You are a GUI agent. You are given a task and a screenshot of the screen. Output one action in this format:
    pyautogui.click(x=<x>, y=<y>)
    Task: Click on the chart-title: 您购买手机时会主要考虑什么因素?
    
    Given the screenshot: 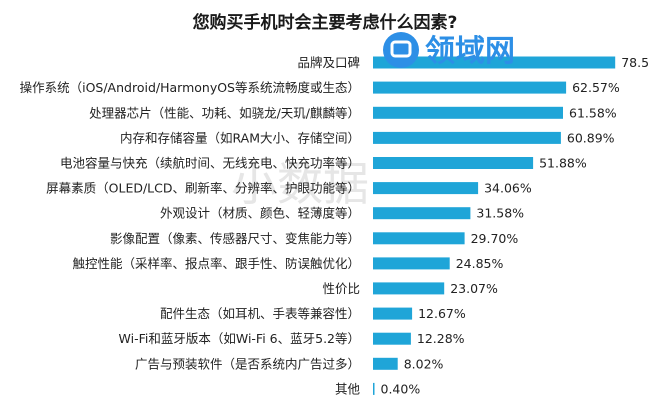 What is the action you would take?
    pyautogui.click(x=325, y=23)
    